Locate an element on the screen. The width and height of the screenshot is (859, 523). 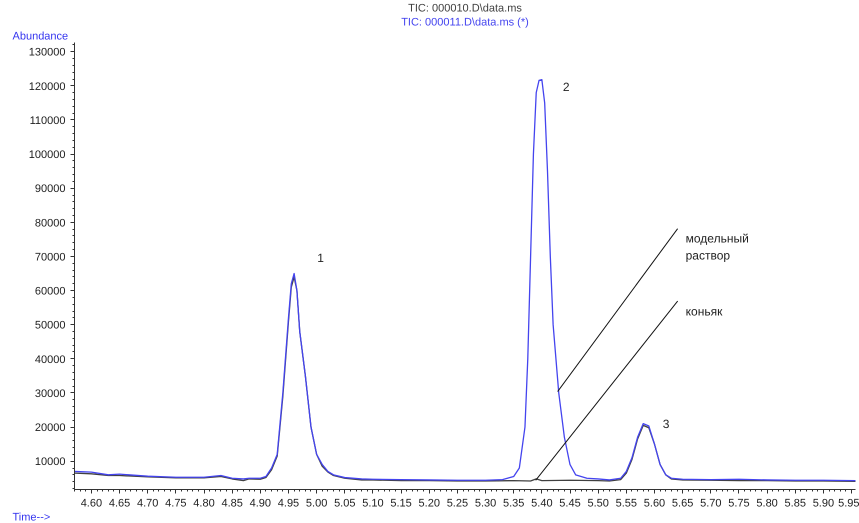
x-tick-label: 5.10 is located at coordinates (373, 504).